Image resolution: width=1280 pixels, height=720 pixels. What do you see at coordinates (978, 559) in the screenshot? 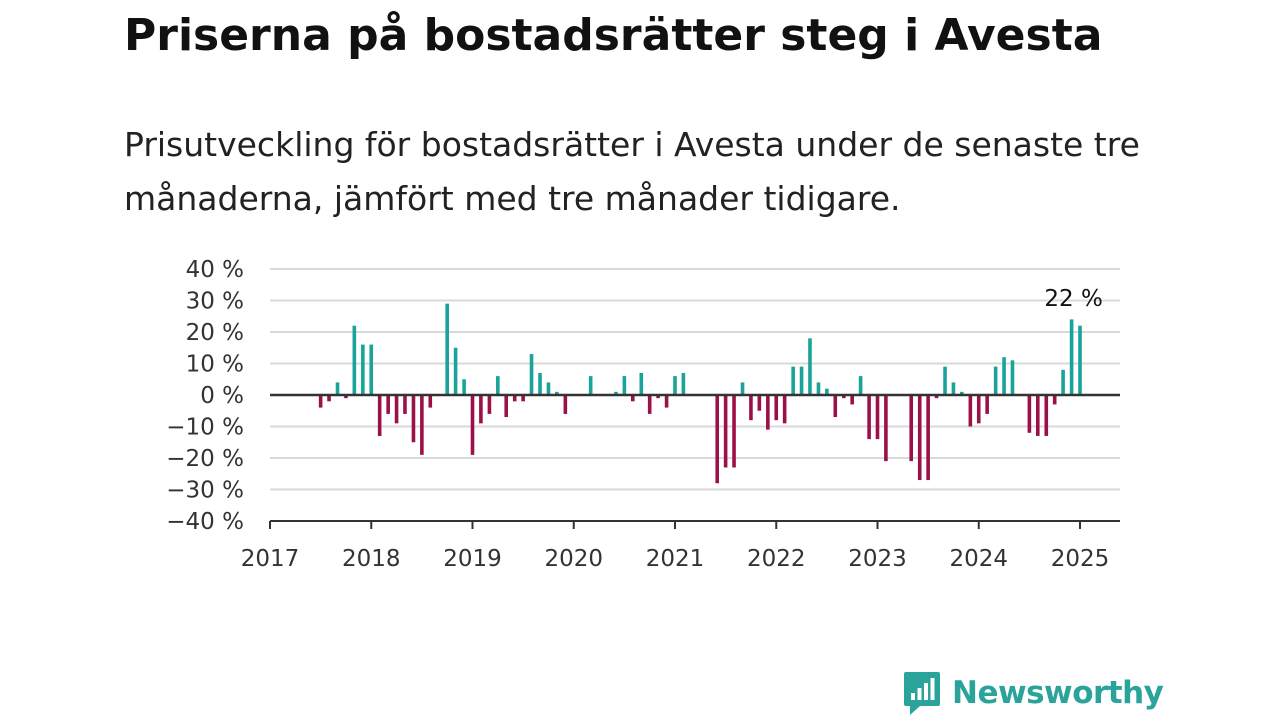
I see `x-tick-label: 2024` at bounding box center [978, 559].